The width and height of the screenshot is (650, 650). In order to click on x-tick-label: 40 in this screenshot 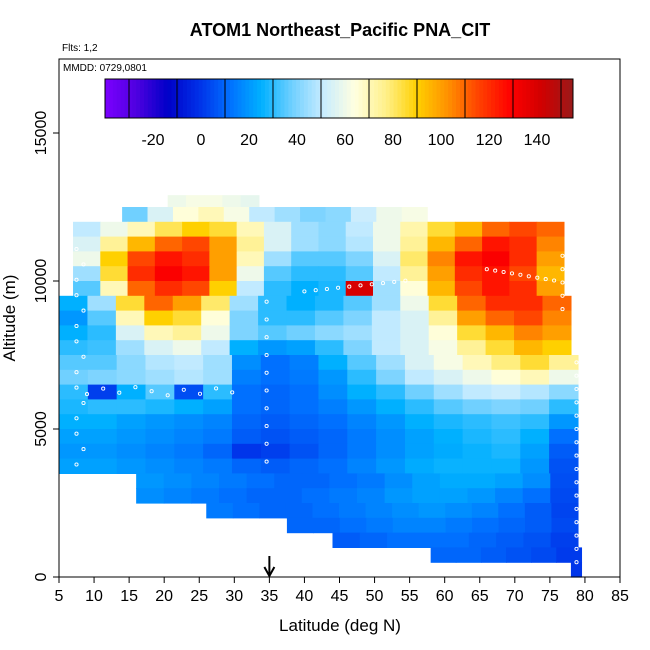, I will do `click(305, 596)`.